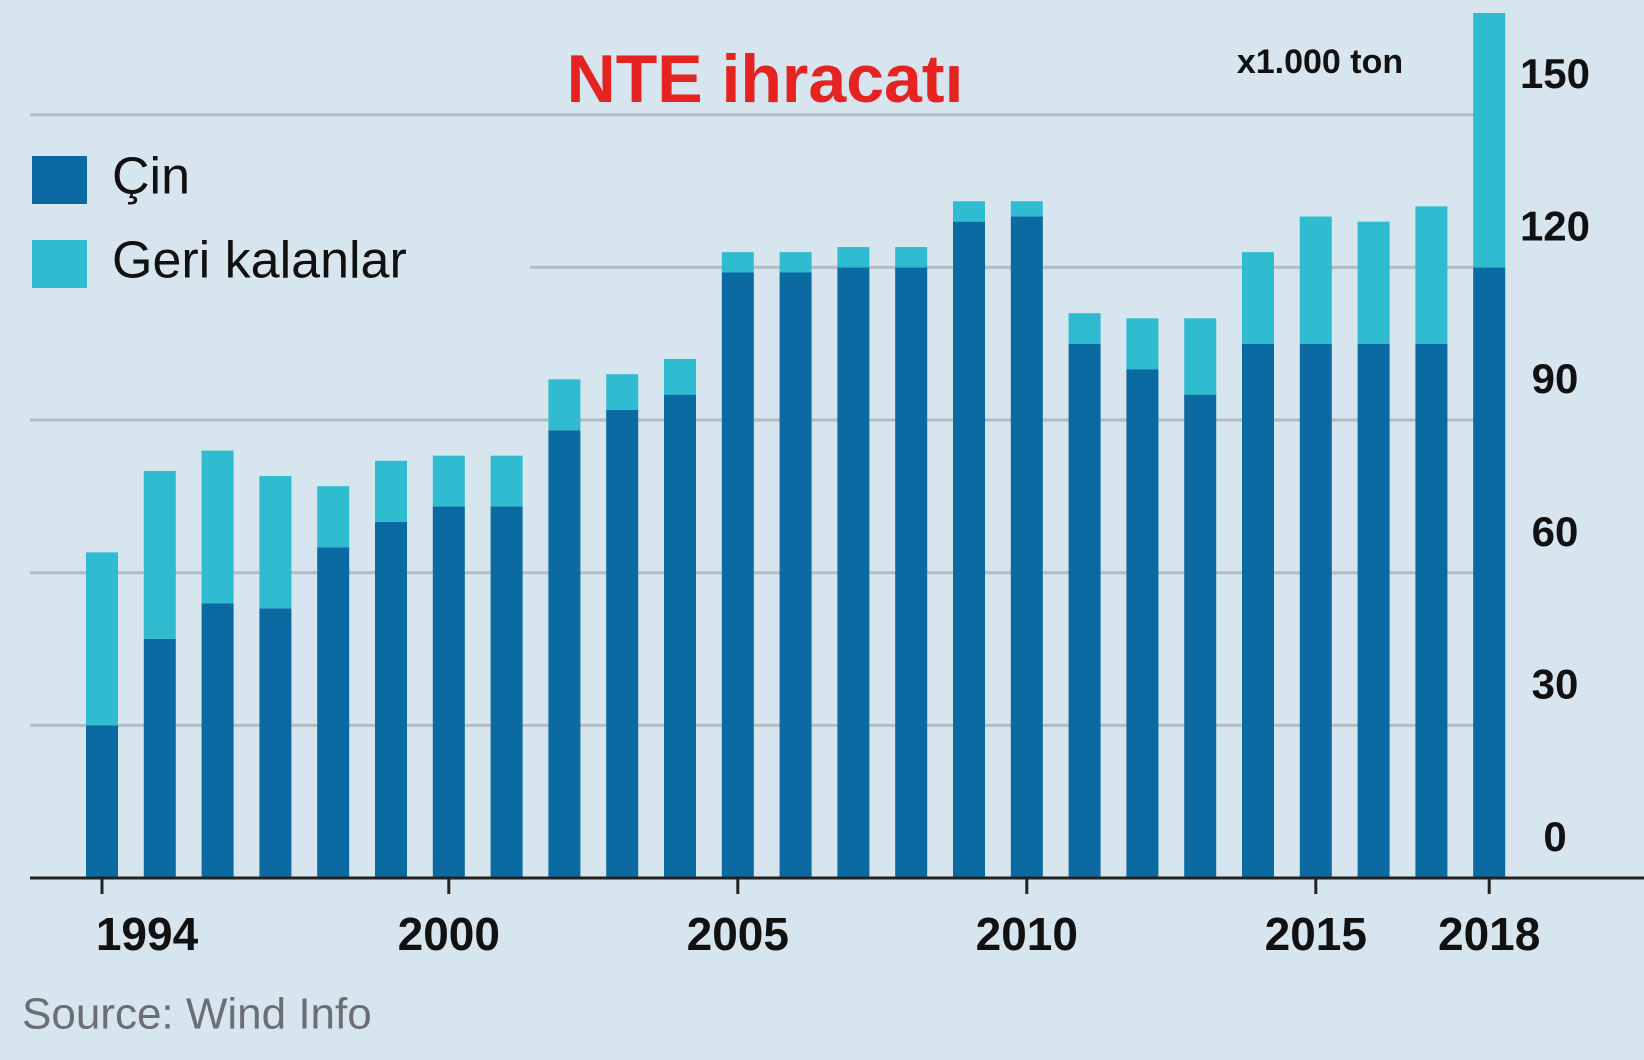 Image resolution: width=1644 pixels, height=1060 pixels. Describe the element at coordinates (765, 79) in the screenshot. I see `chart-title: NTE ihracatı` at that location.